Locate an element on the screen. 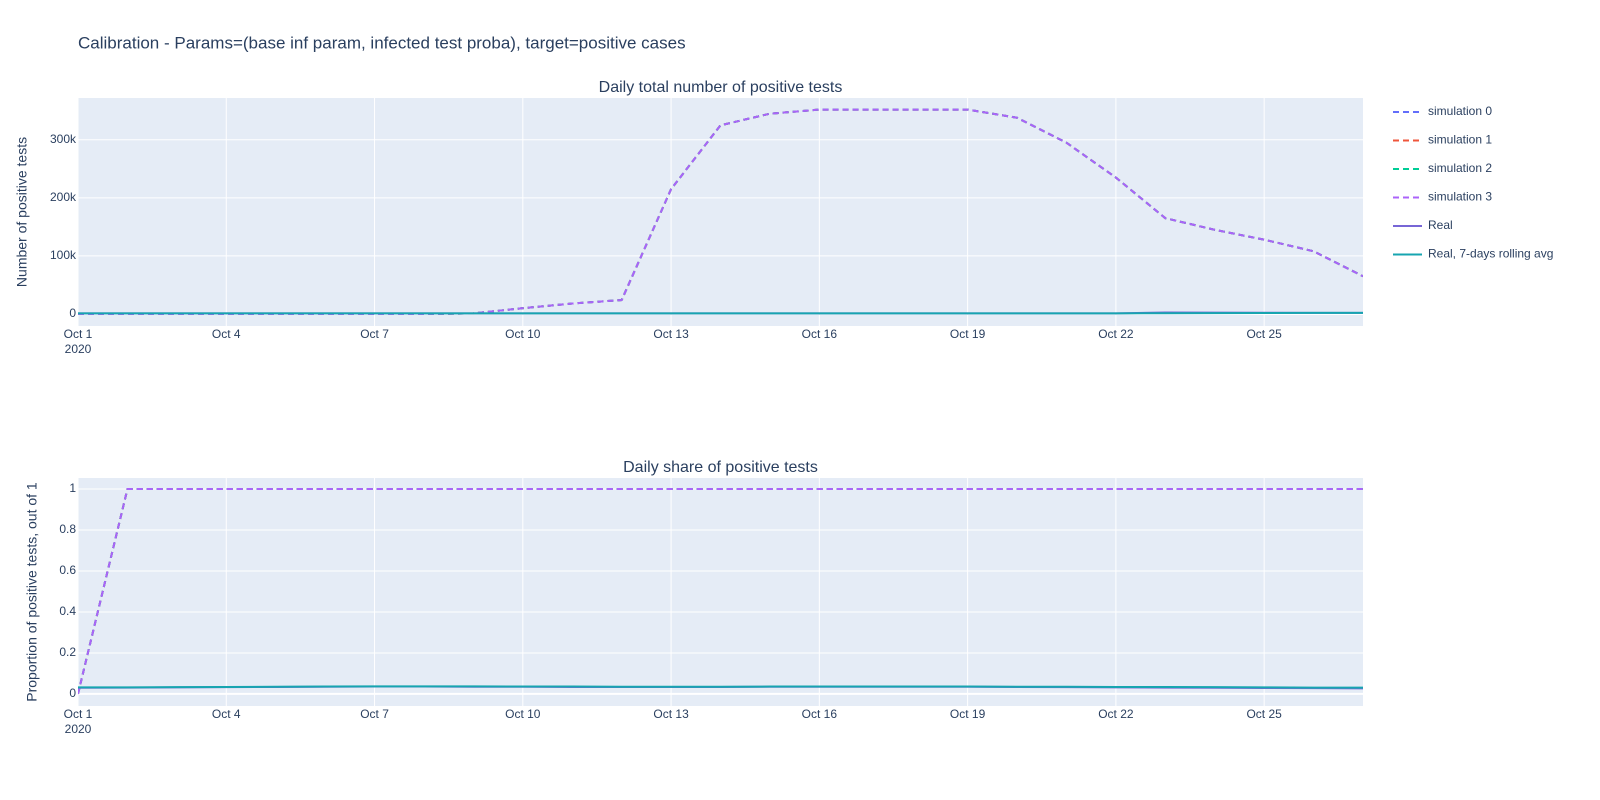 Image resolution: width=1600 pixels, height=800 pixels. legend-label: simulation 3 is located at coordinates (1460, 197).